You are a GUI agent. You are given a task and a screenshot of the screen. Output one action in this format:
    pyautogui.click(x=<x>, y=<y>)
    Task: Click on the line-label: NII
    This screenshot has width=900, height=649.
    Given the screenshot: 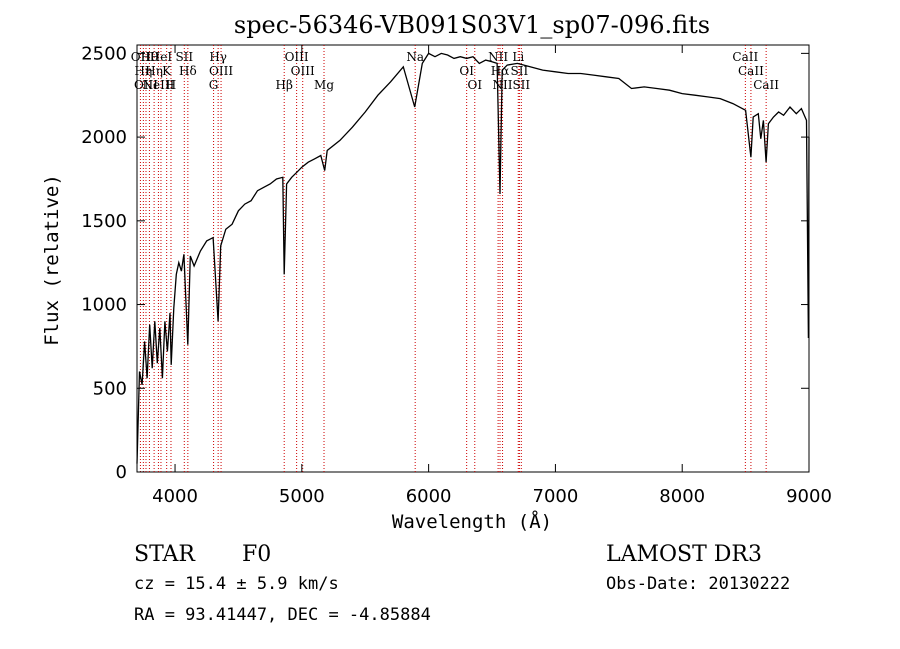 What is the action you would take?
    pyautogui.click(x=498, y=57)
    